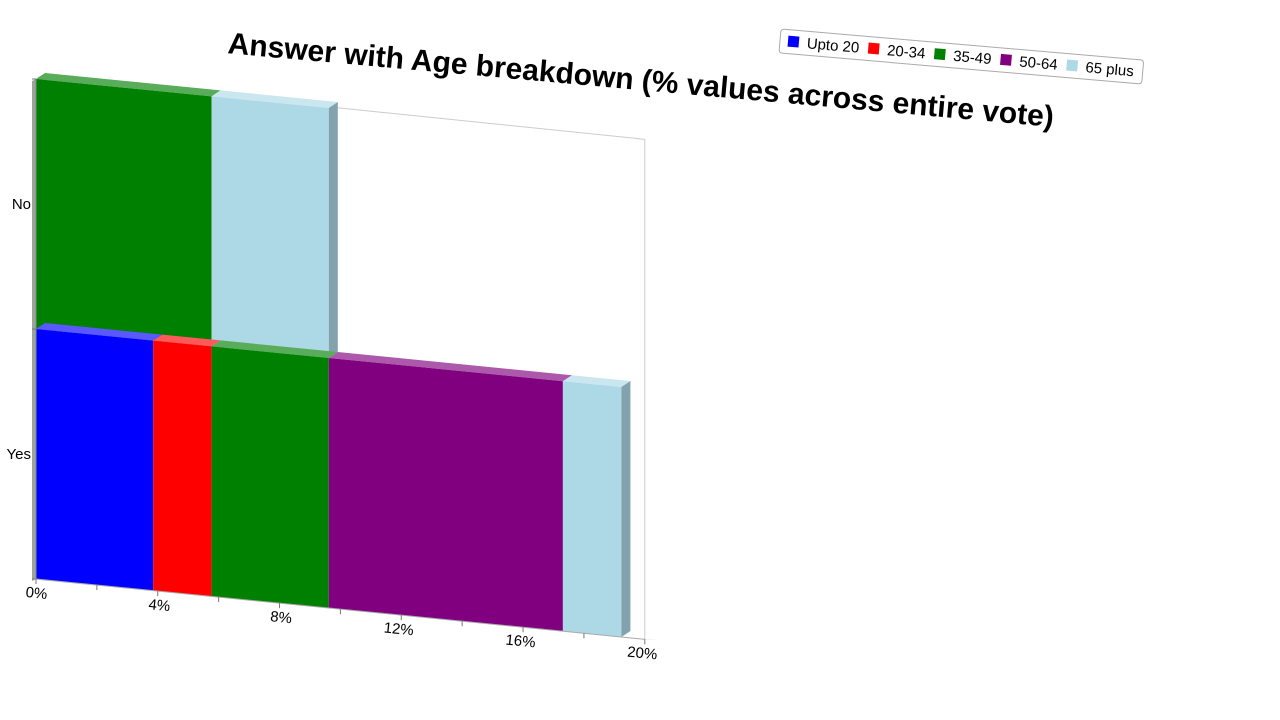  Describe the element at coordinates (159, 605) in the screenshot. I see `x-tick-label: 4%` at that location.